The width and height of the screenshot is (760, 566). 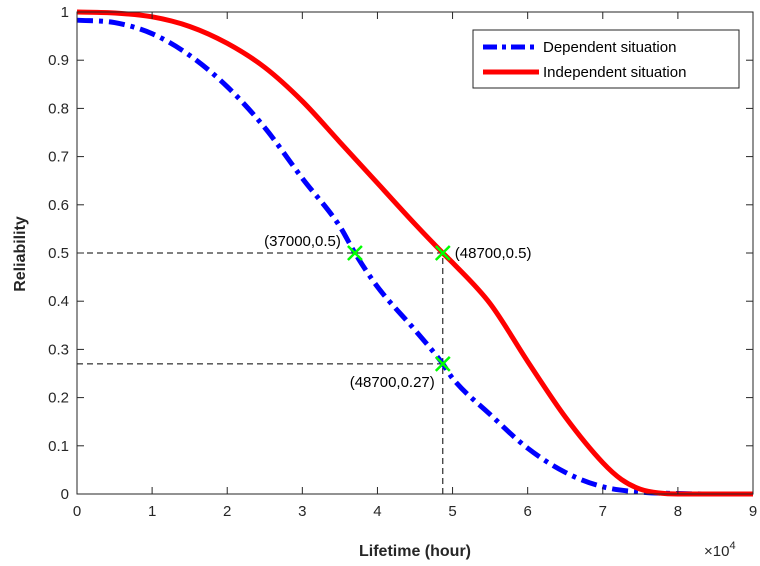 I want to click on x-tick-label: 7, so click(x=603, y=511).